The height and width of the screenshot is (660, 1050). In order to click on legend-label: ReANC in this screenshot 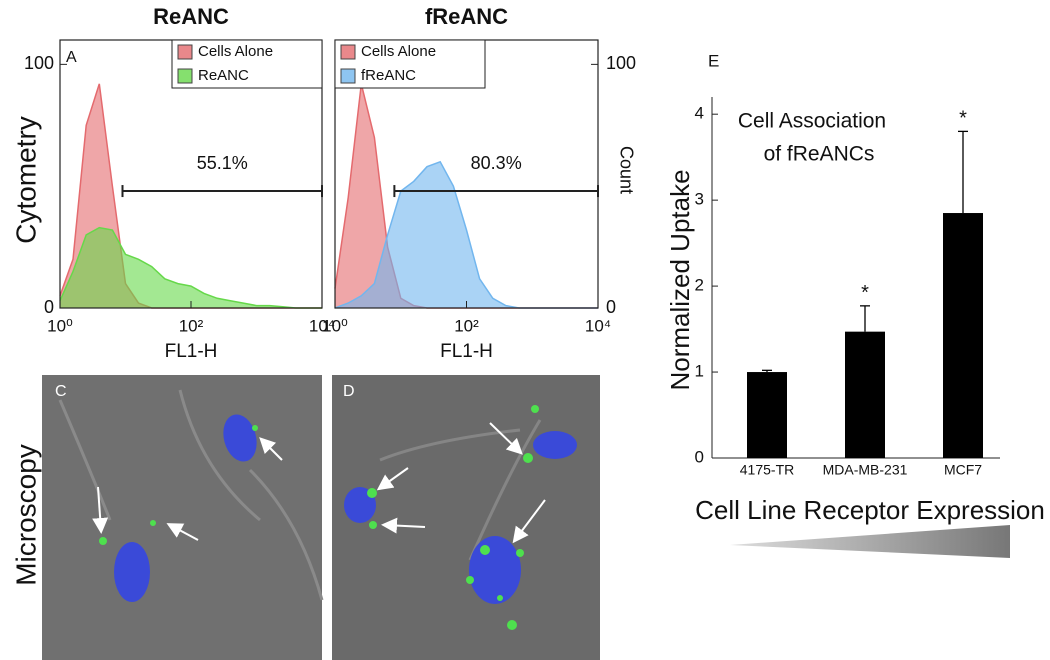, I will do `click(223, 75)`.